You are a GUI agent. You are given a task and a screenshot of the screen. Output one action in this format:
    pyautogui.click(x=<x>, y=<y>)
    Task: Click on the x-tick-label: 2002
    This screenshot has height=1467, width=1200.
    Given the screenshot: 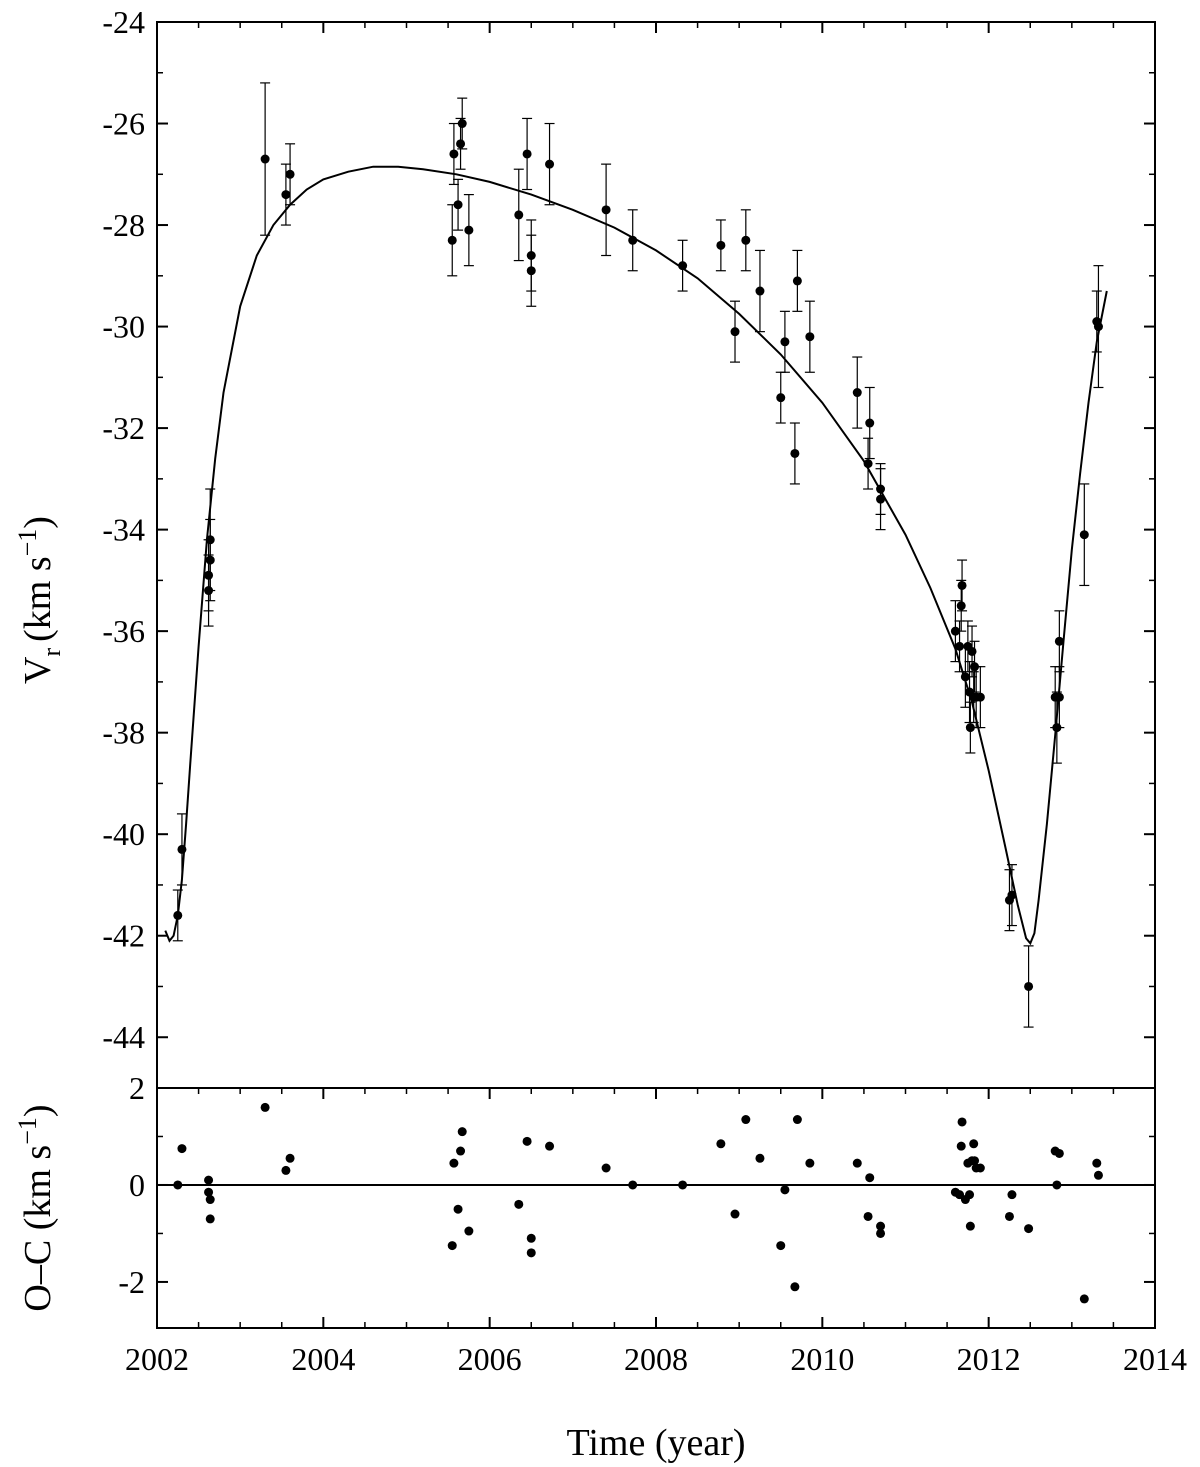 What is the action you would take?
    pyautogui.click(x=157, y=1359)
    